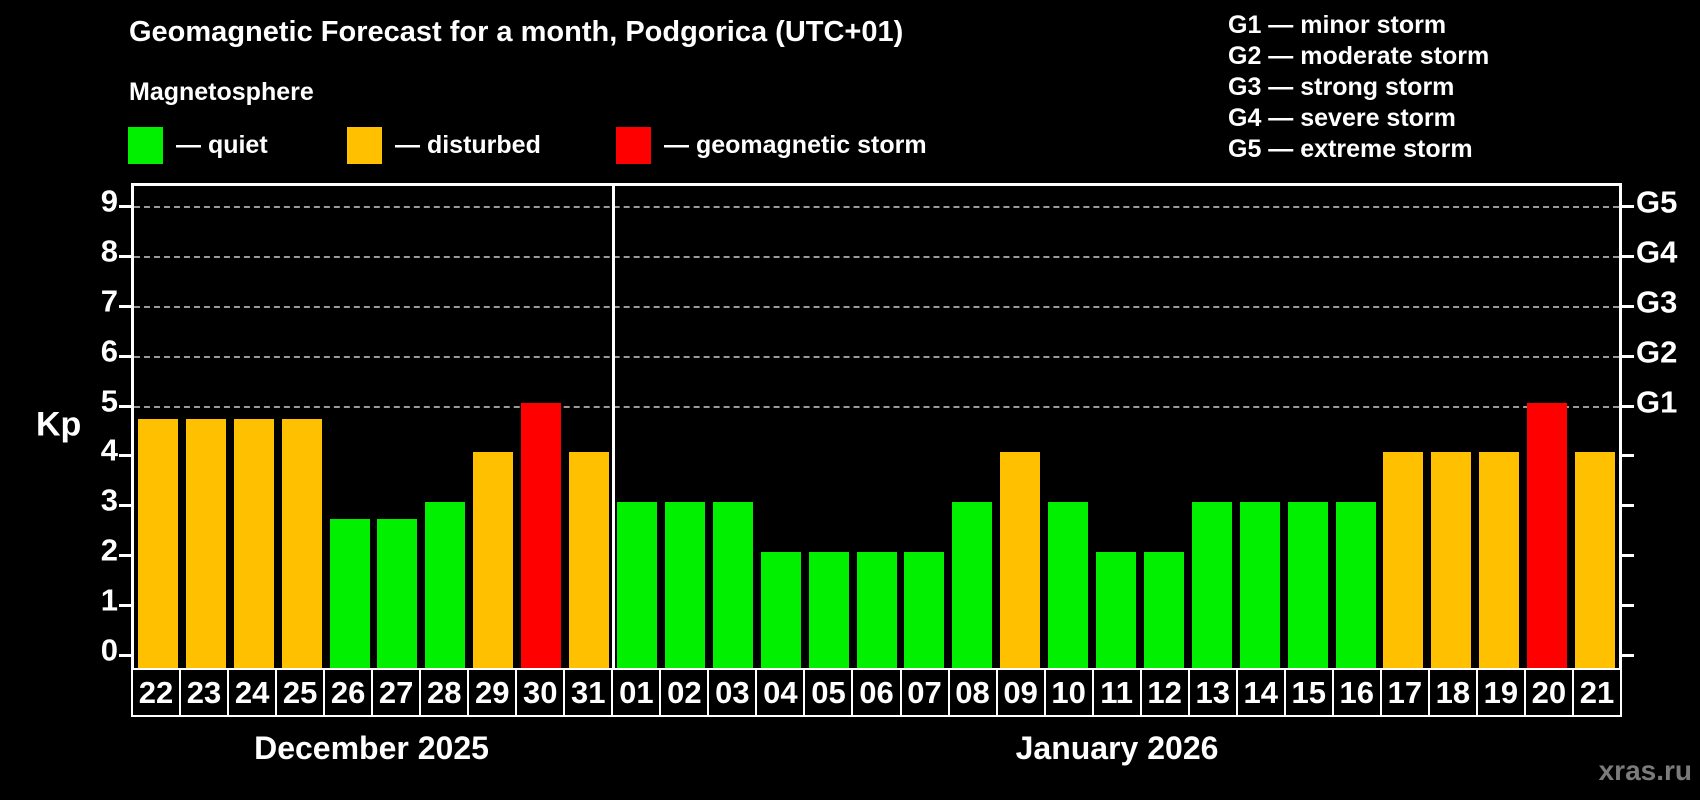 This screenshot has height=800, width=1700. Describe the element at coordinates (300, 692) in the screenshot. I see `date-cell-25: 25` at that location.